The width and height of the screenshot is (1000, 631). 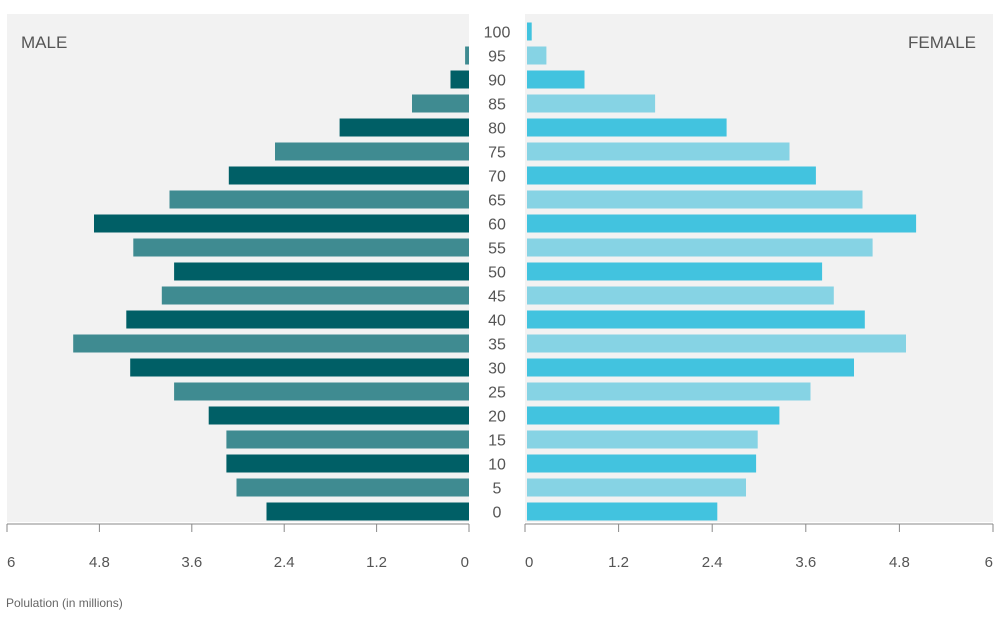 What do you see at coordinates (529, 562) in the screenshot?
I see `female-tick-label: 0` at bounding box center [529, 562].